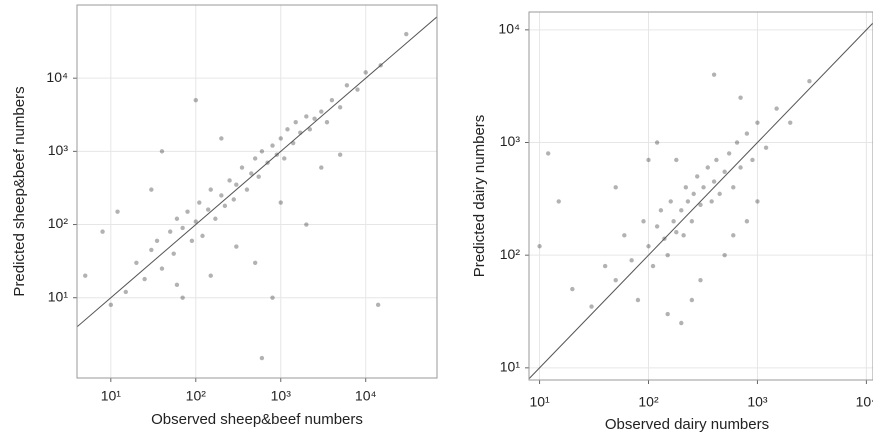  What do you see at coordinates (510, 141) in the screenshot?
I see `y-tick-label: 10³` at bounding box center [510, 141].